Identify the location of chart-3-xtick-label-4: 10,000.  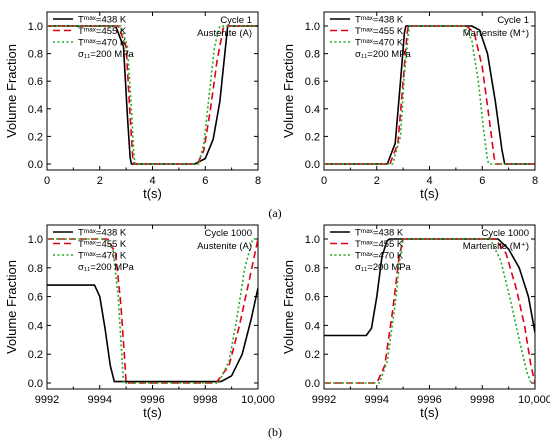
(534, 400).